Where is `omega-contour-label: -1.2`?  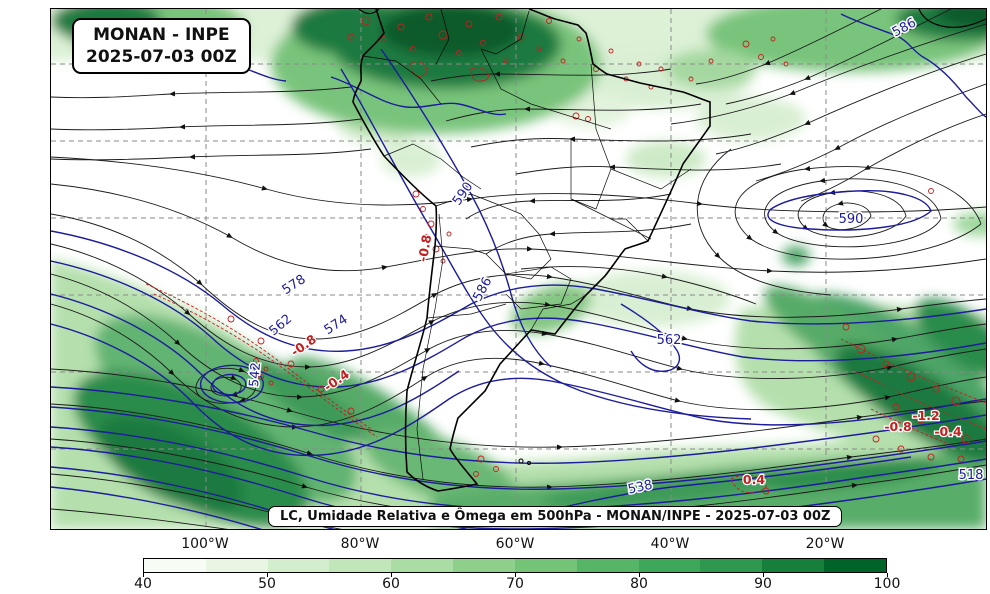
omega-contour-label: -1.2 is located at coordinates (925, 415).